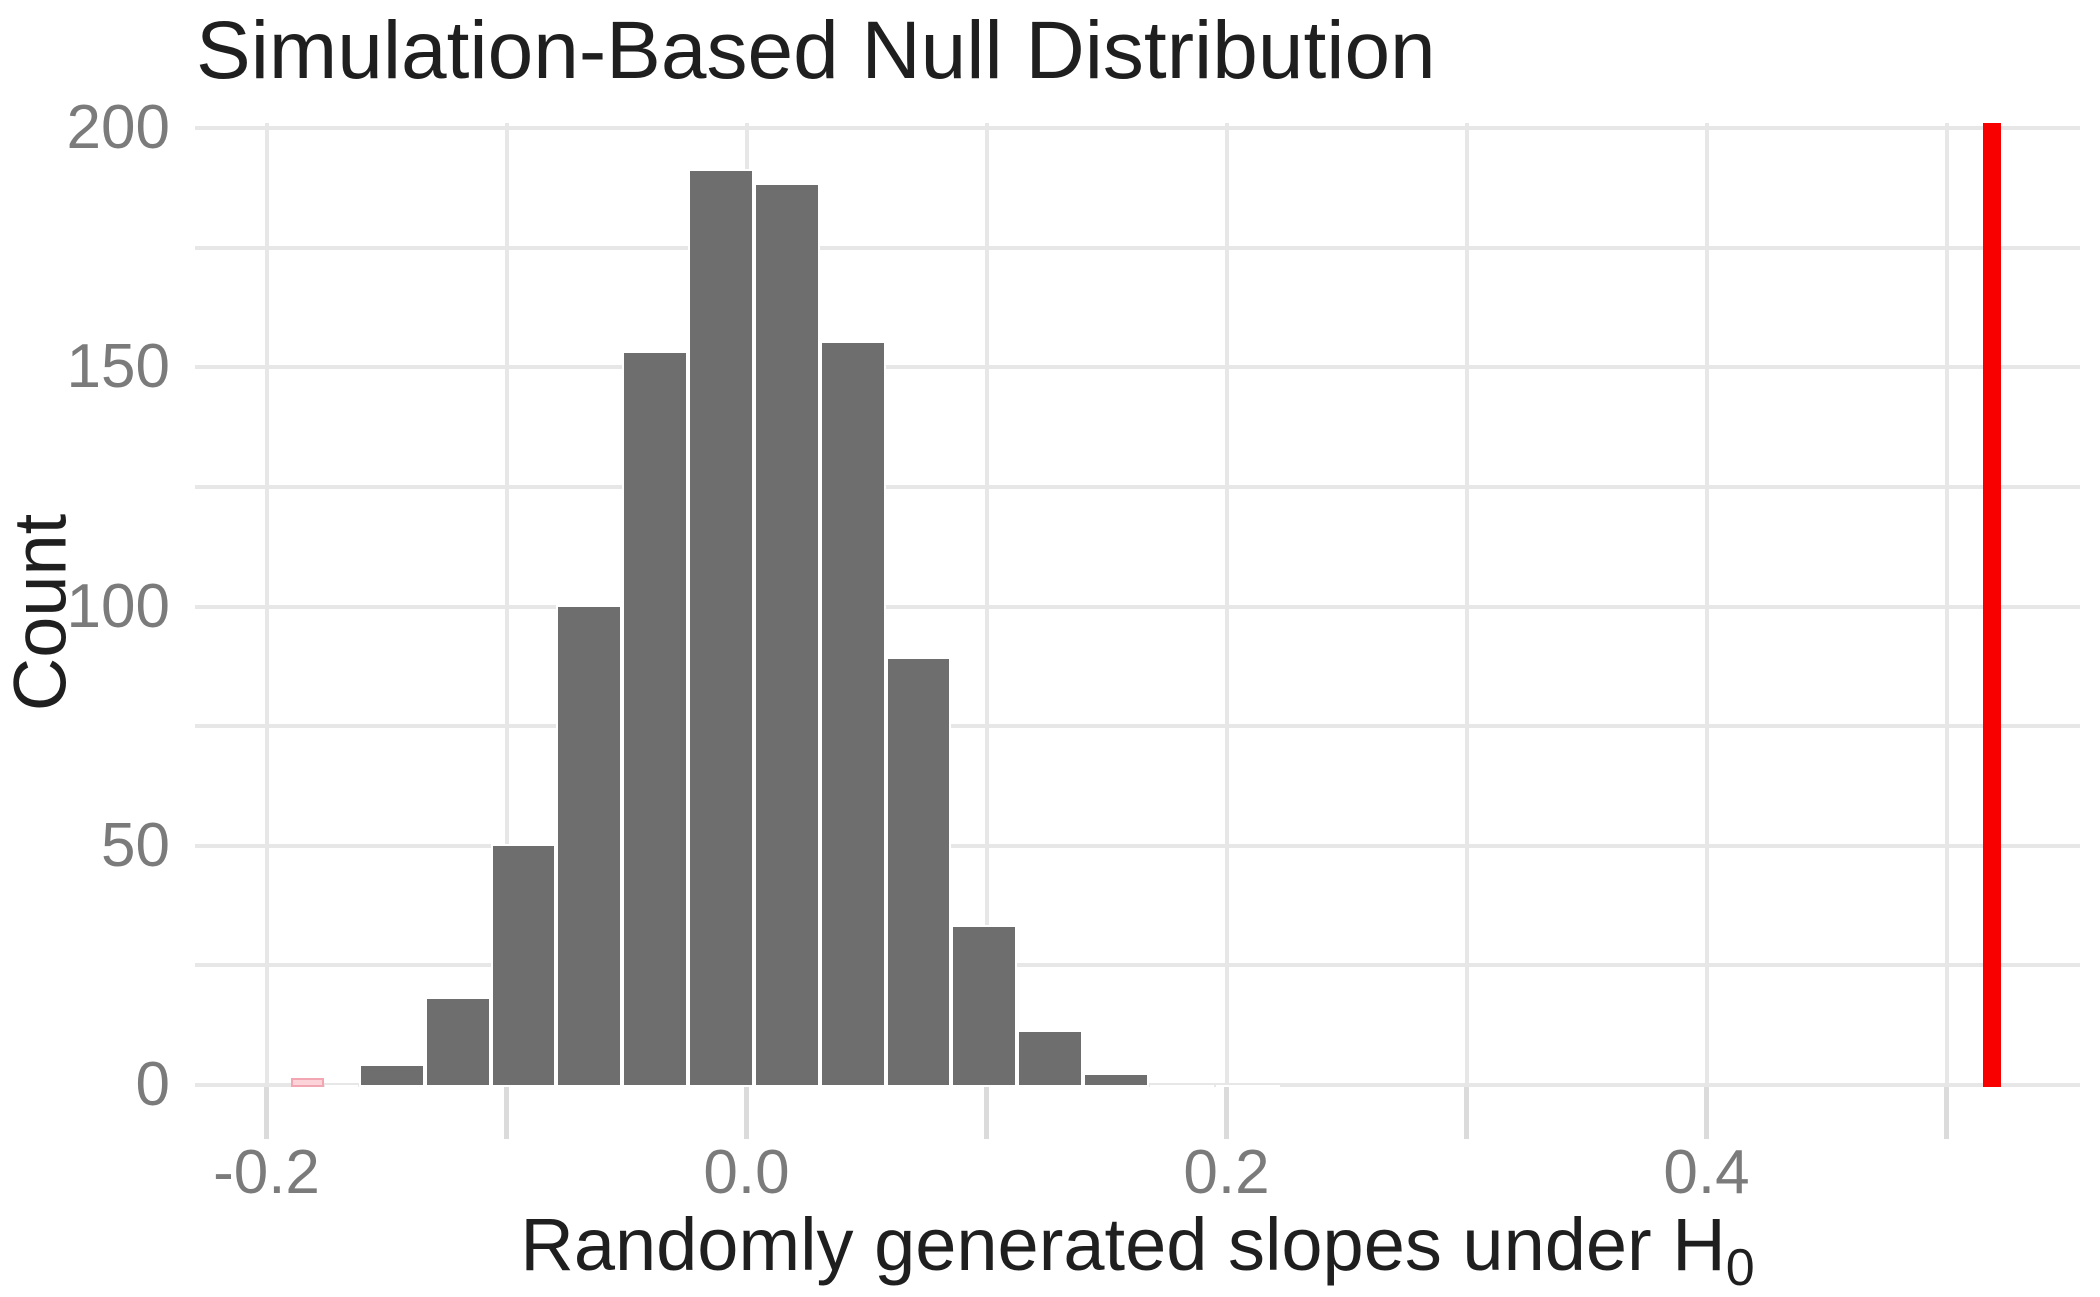 The height and width of the screenshot is (1297, 2100). Describe the element at coordinates (1706, 1172) in the screenshot. I see `x-axis-tick-label: 0.4` at that location.